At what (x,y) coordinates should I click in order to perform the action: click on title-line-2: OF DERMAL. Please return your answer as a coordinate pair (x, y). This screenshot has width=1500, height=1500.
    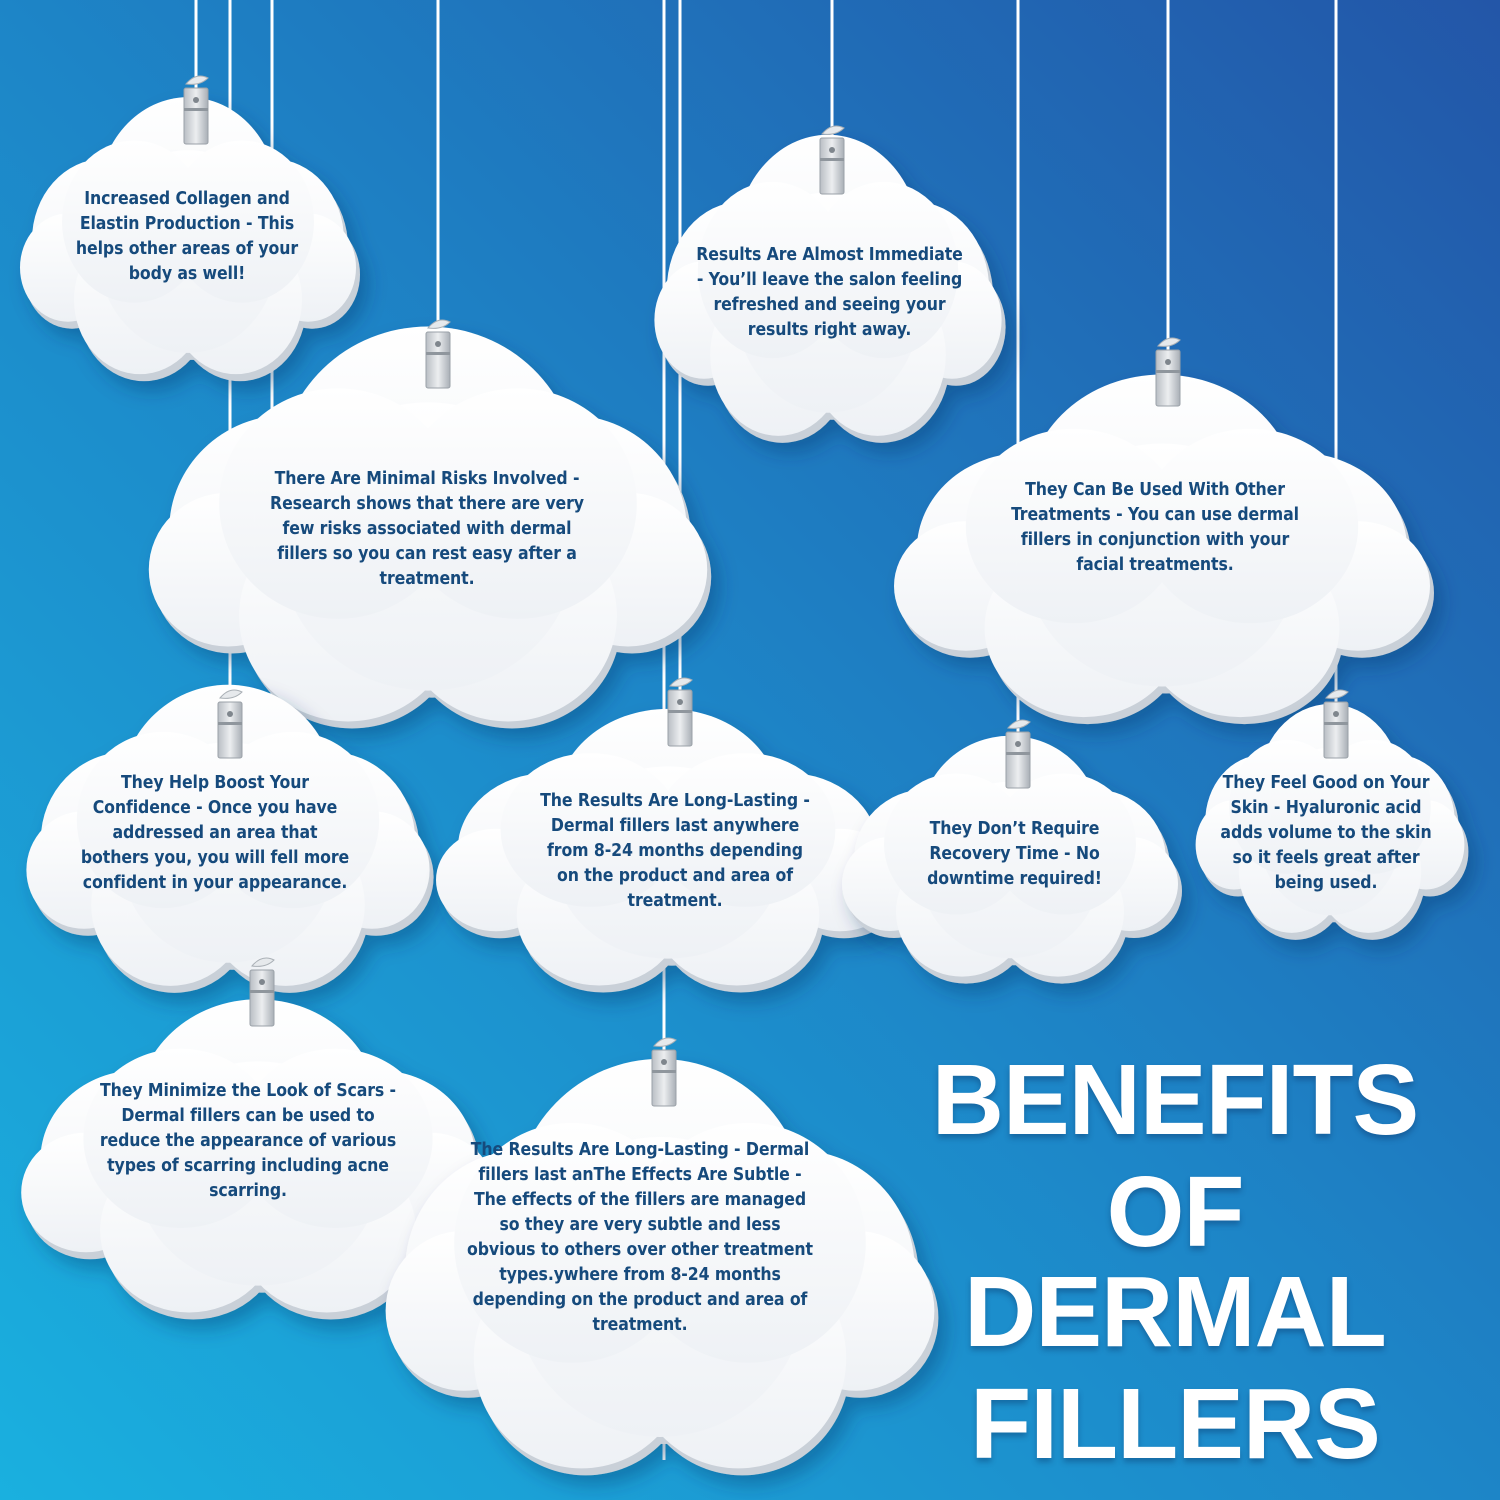
    Looking at the image, I should click on (1175, 1262).